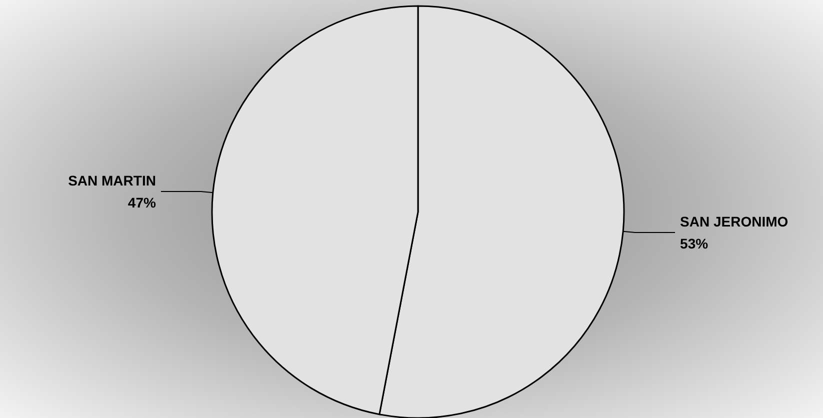 This screenshot has width=823, height=418. What do you see at coordinates (734, 222) in the screenshot?
I see `slice-label: SAN JERONIMO` at bounding box center [734, 222].